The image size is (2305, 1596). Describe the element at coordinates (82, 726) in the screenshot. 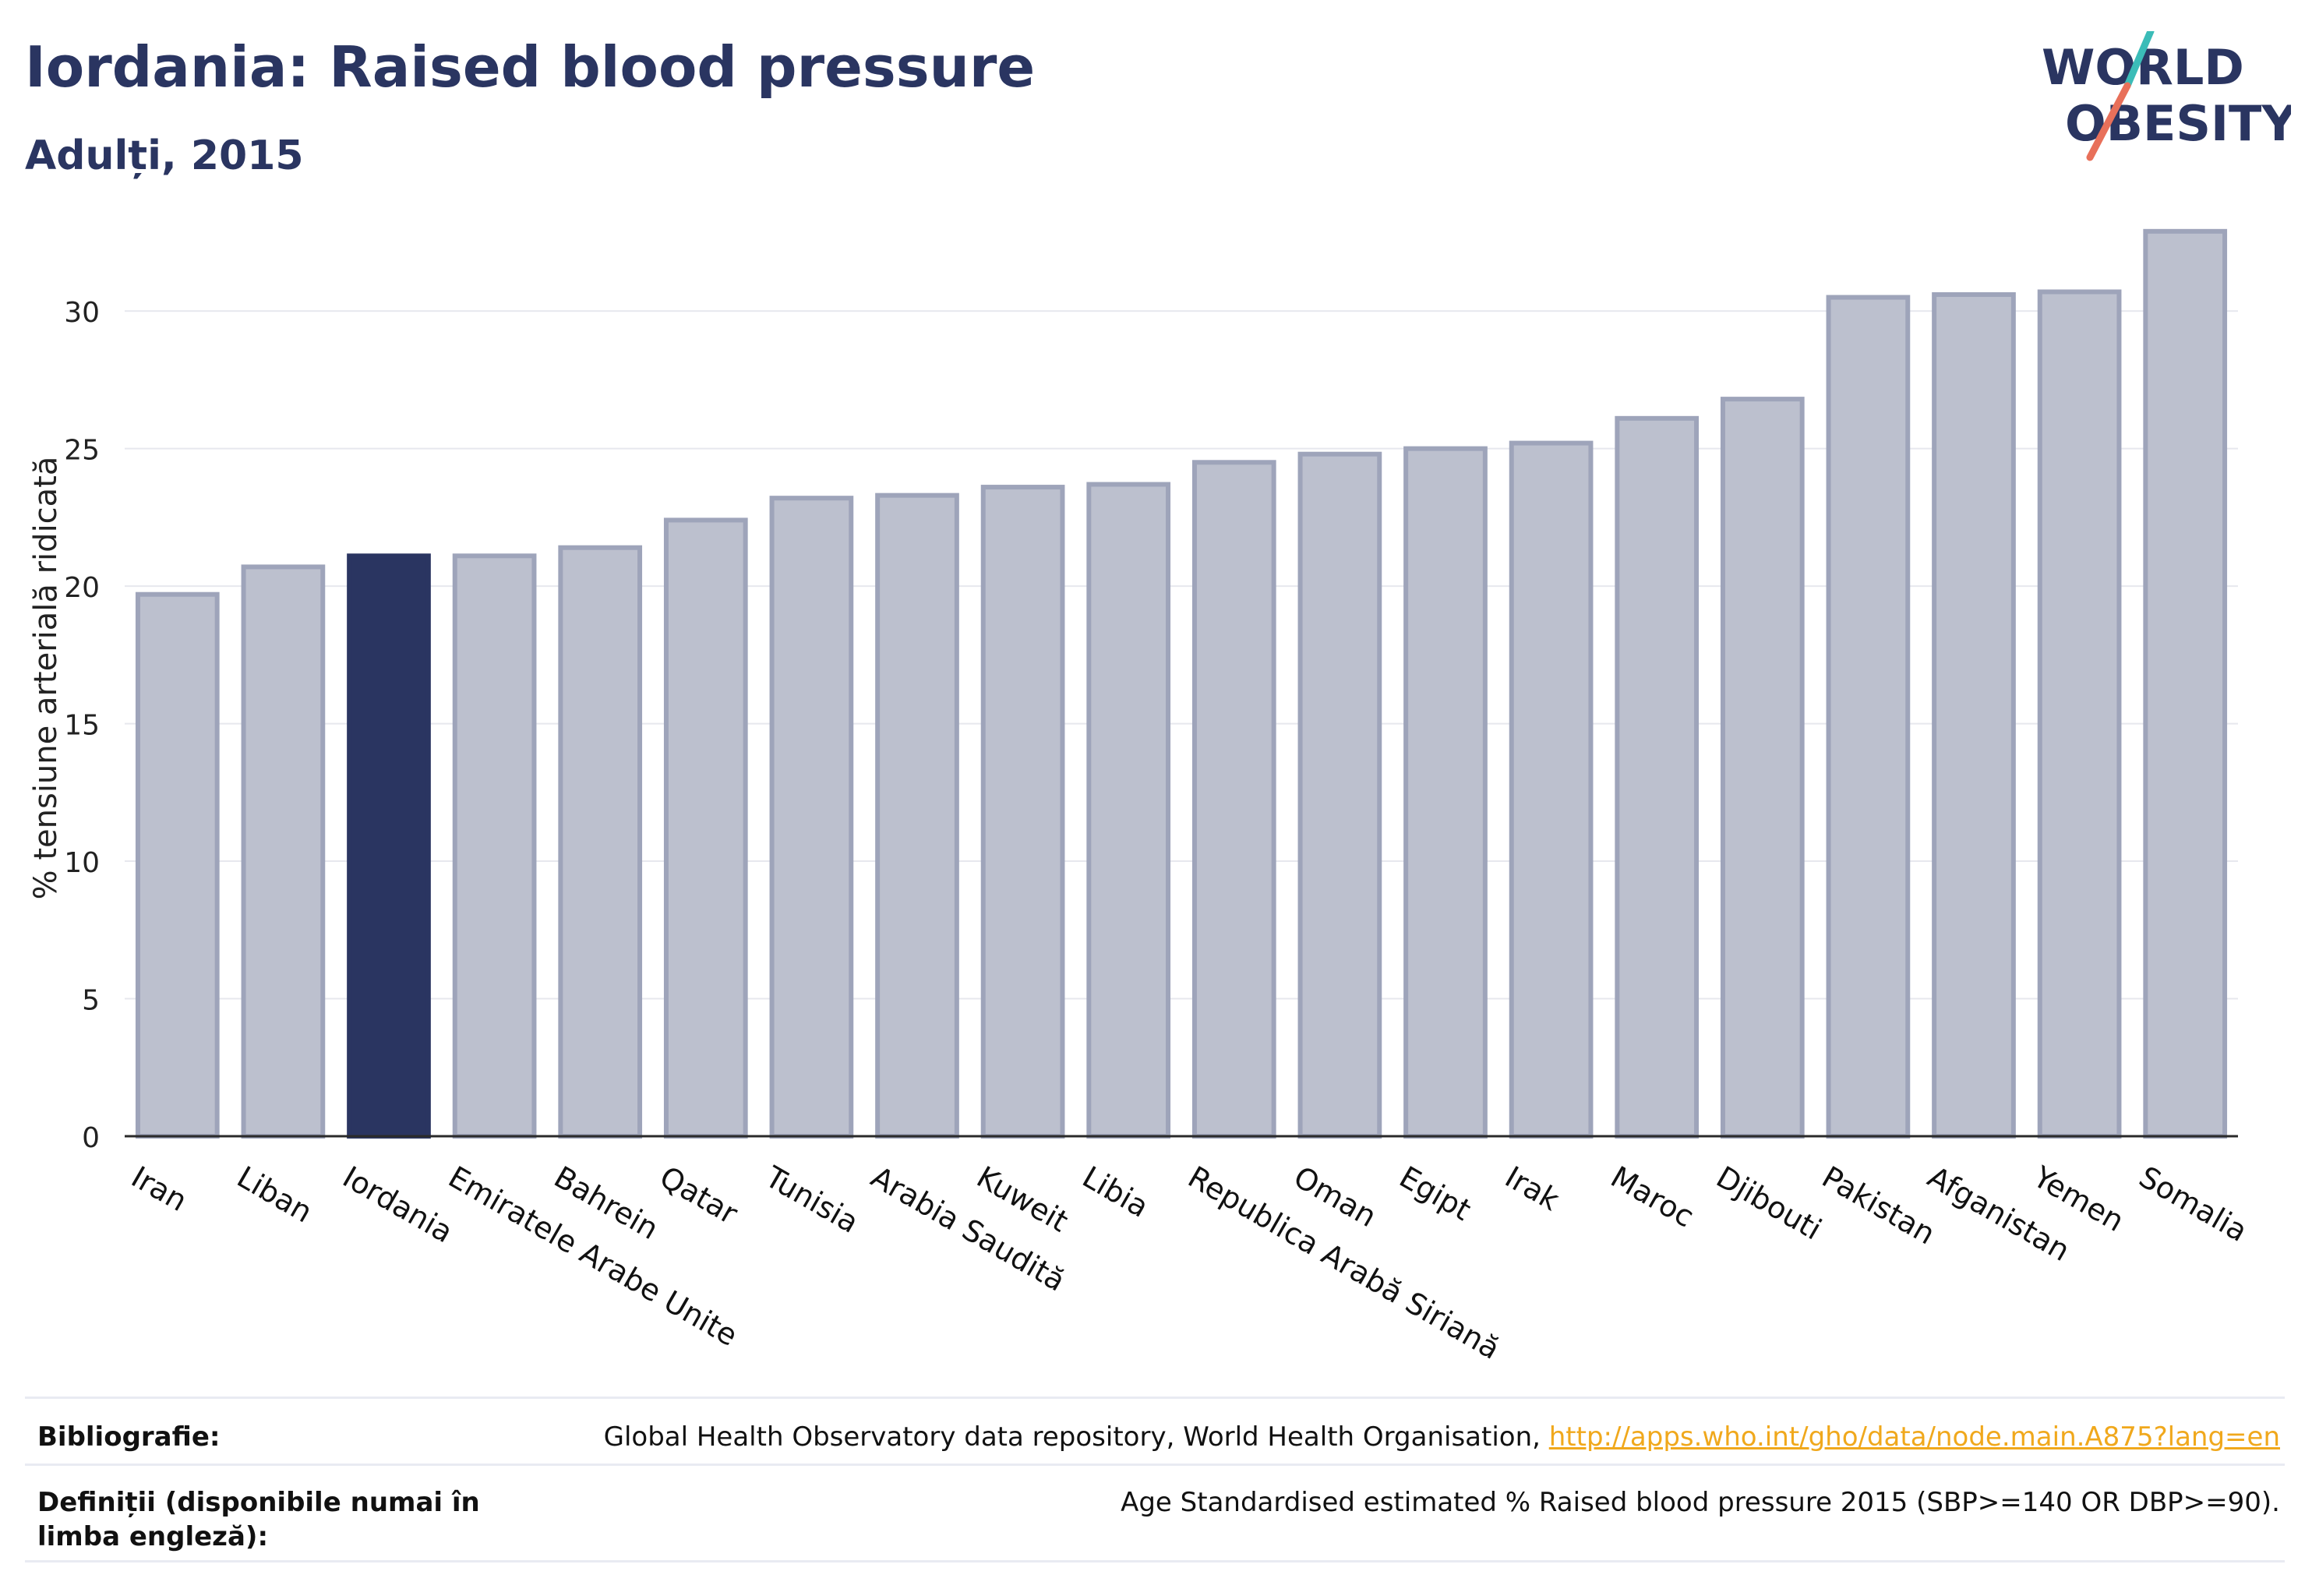

I see `y-tick-label: 15` at that location.